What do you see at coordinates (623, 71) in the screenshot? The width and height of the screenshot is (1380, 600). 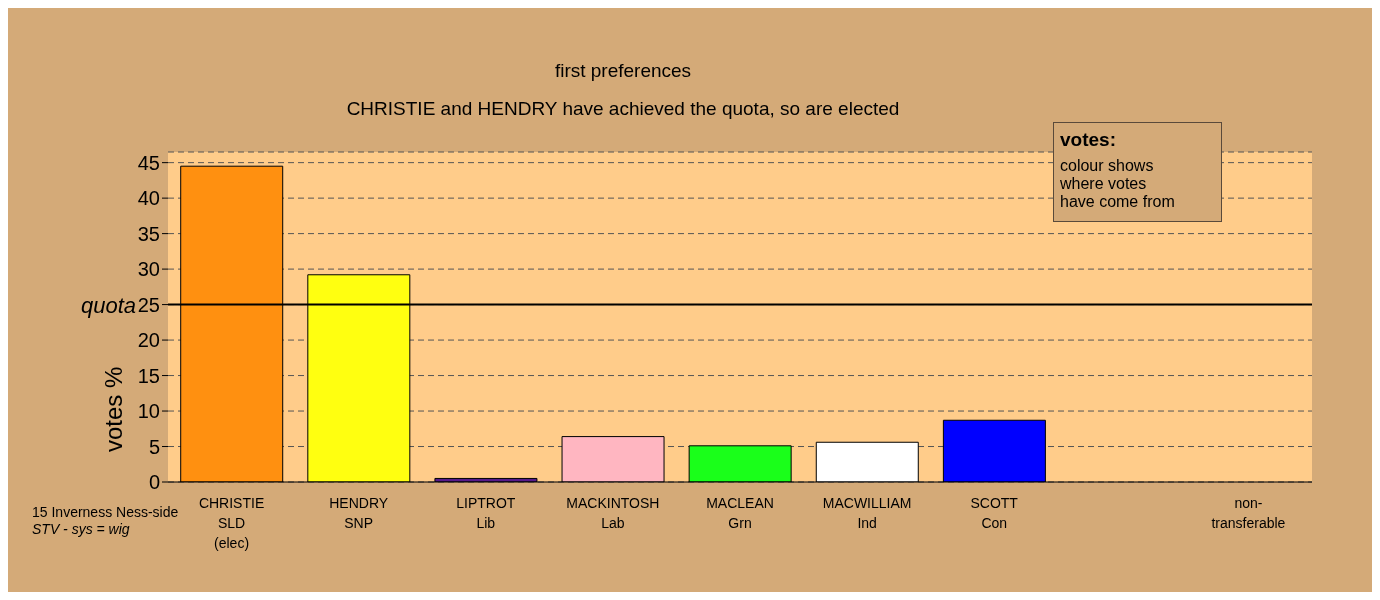 I see `chart-title: first preferences` at bounding box center [623, 71].